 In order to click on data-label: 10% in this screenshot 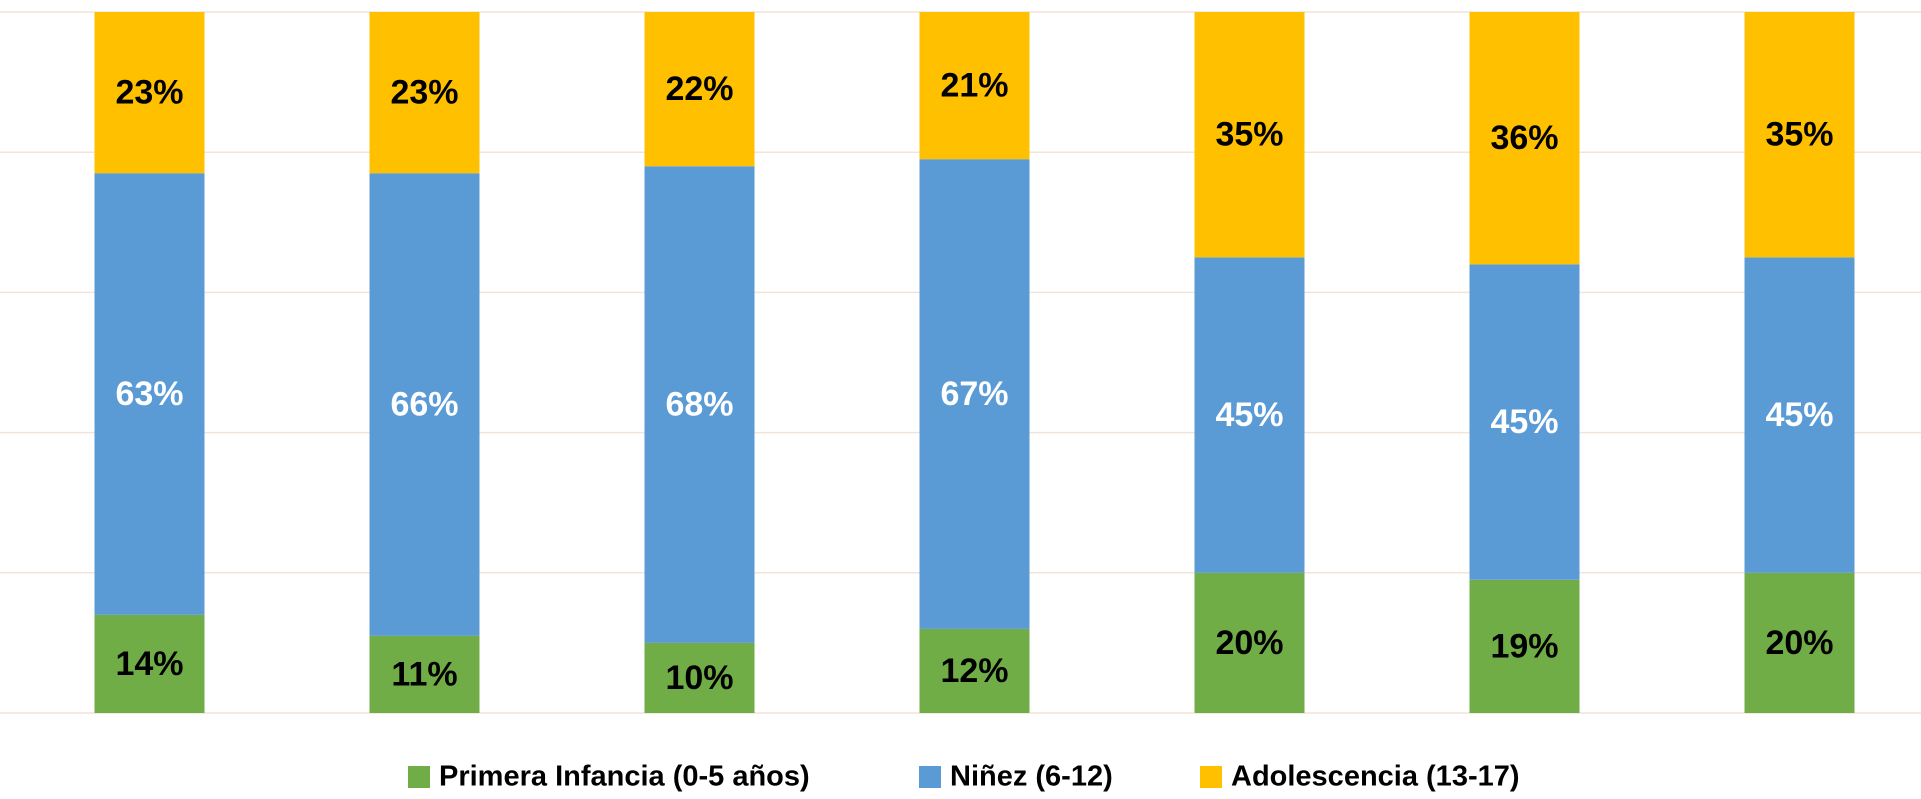, I will do `click(699, 678)`.